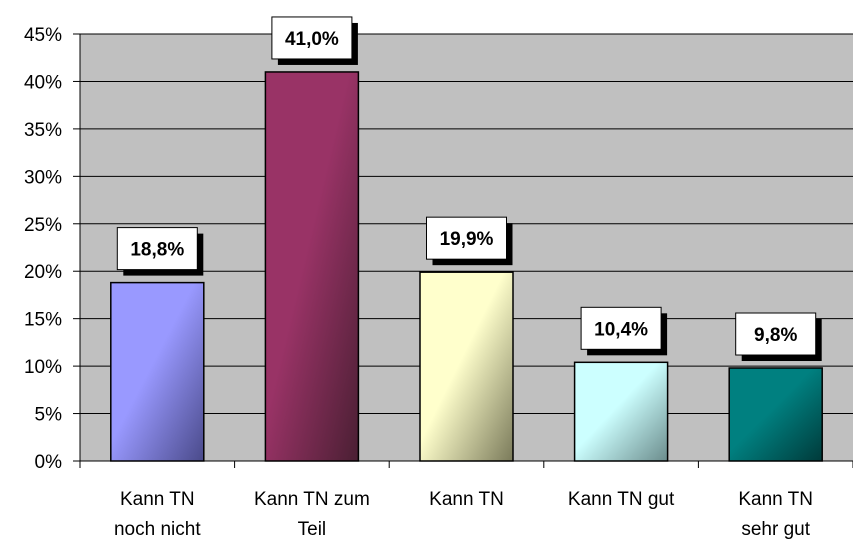  What do you see at coordinates (43, 35) in the screenshot?
I see `y-tick-label: 45%` at bounding box center [43, 35].